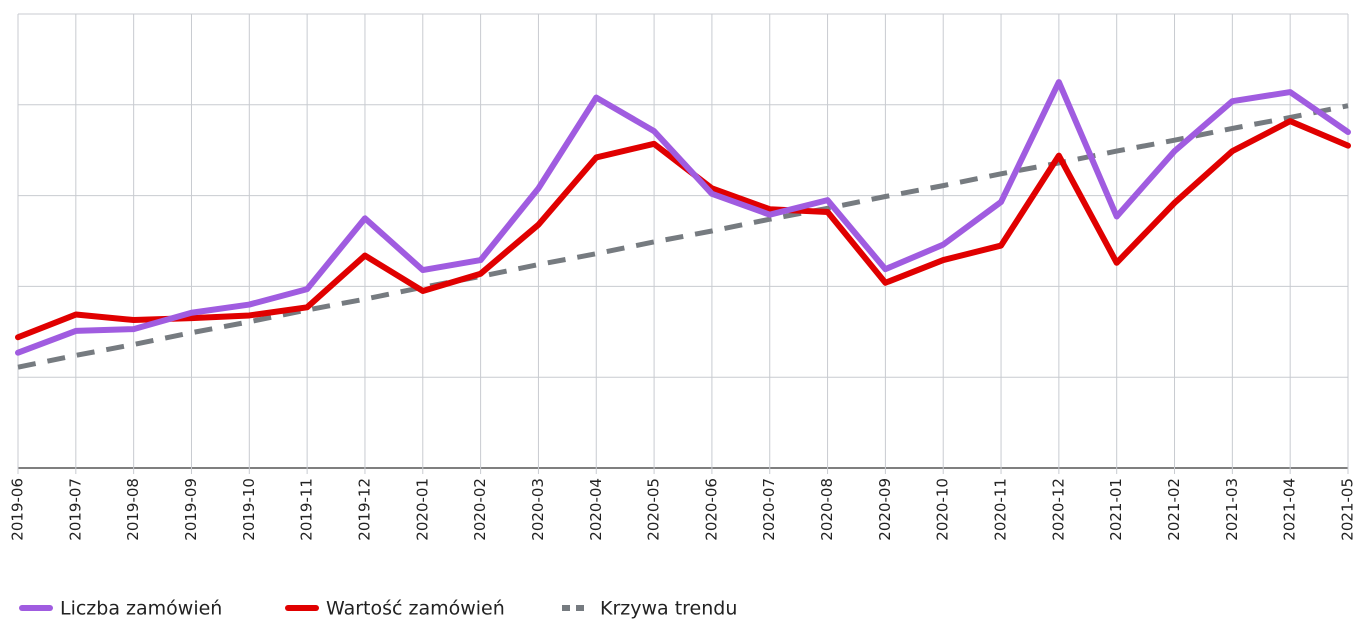 The width and height of the screenshot is (1368, 621). Describe the element at coordinates (943, 509) in the screenshot. I see `x-tick-label: 2020-10` at that location.